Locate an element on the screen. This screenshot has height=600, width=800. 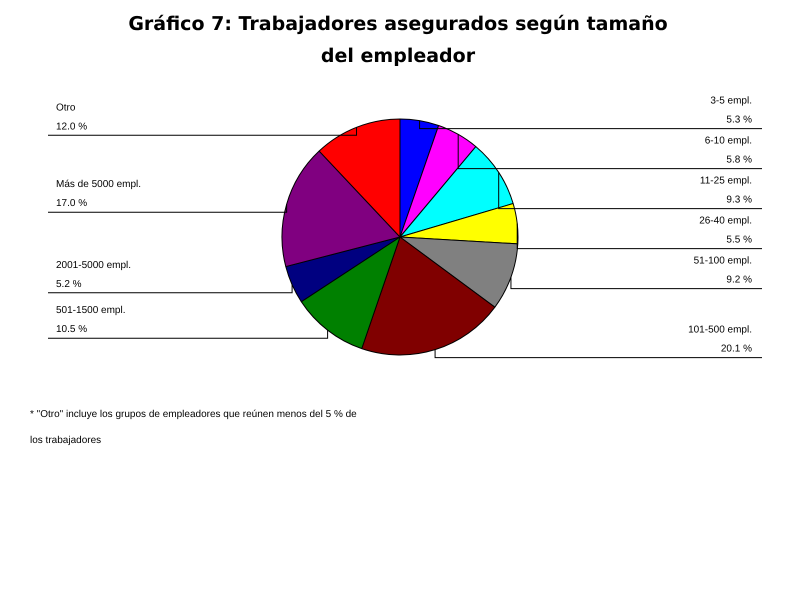
slice-label: 3-5 empl. is located at coordinates (731, 101).